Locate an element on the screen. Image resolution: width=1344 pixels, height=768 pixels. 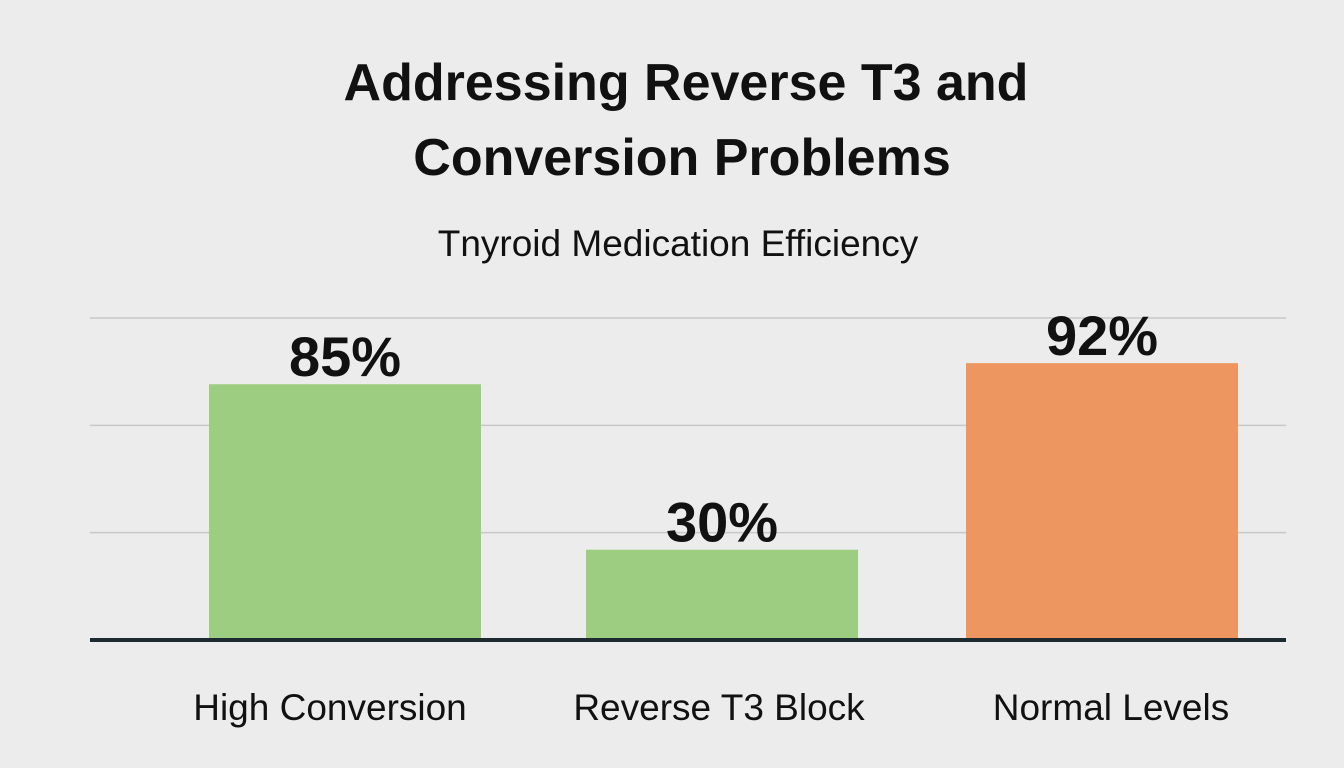
category-label: Normal Levels is located at coordinates (1111, 707).